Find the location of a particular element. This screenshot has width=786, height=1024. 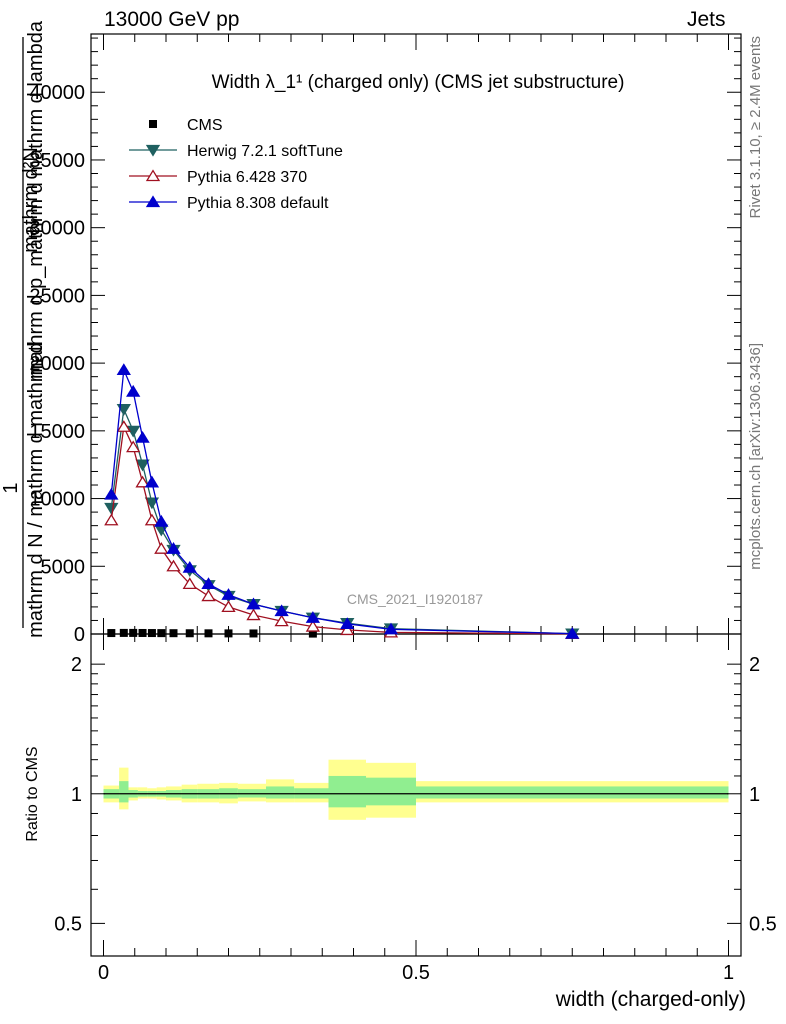

ratio-ytick-label-right: 2 is located at coordinates (754, 665).